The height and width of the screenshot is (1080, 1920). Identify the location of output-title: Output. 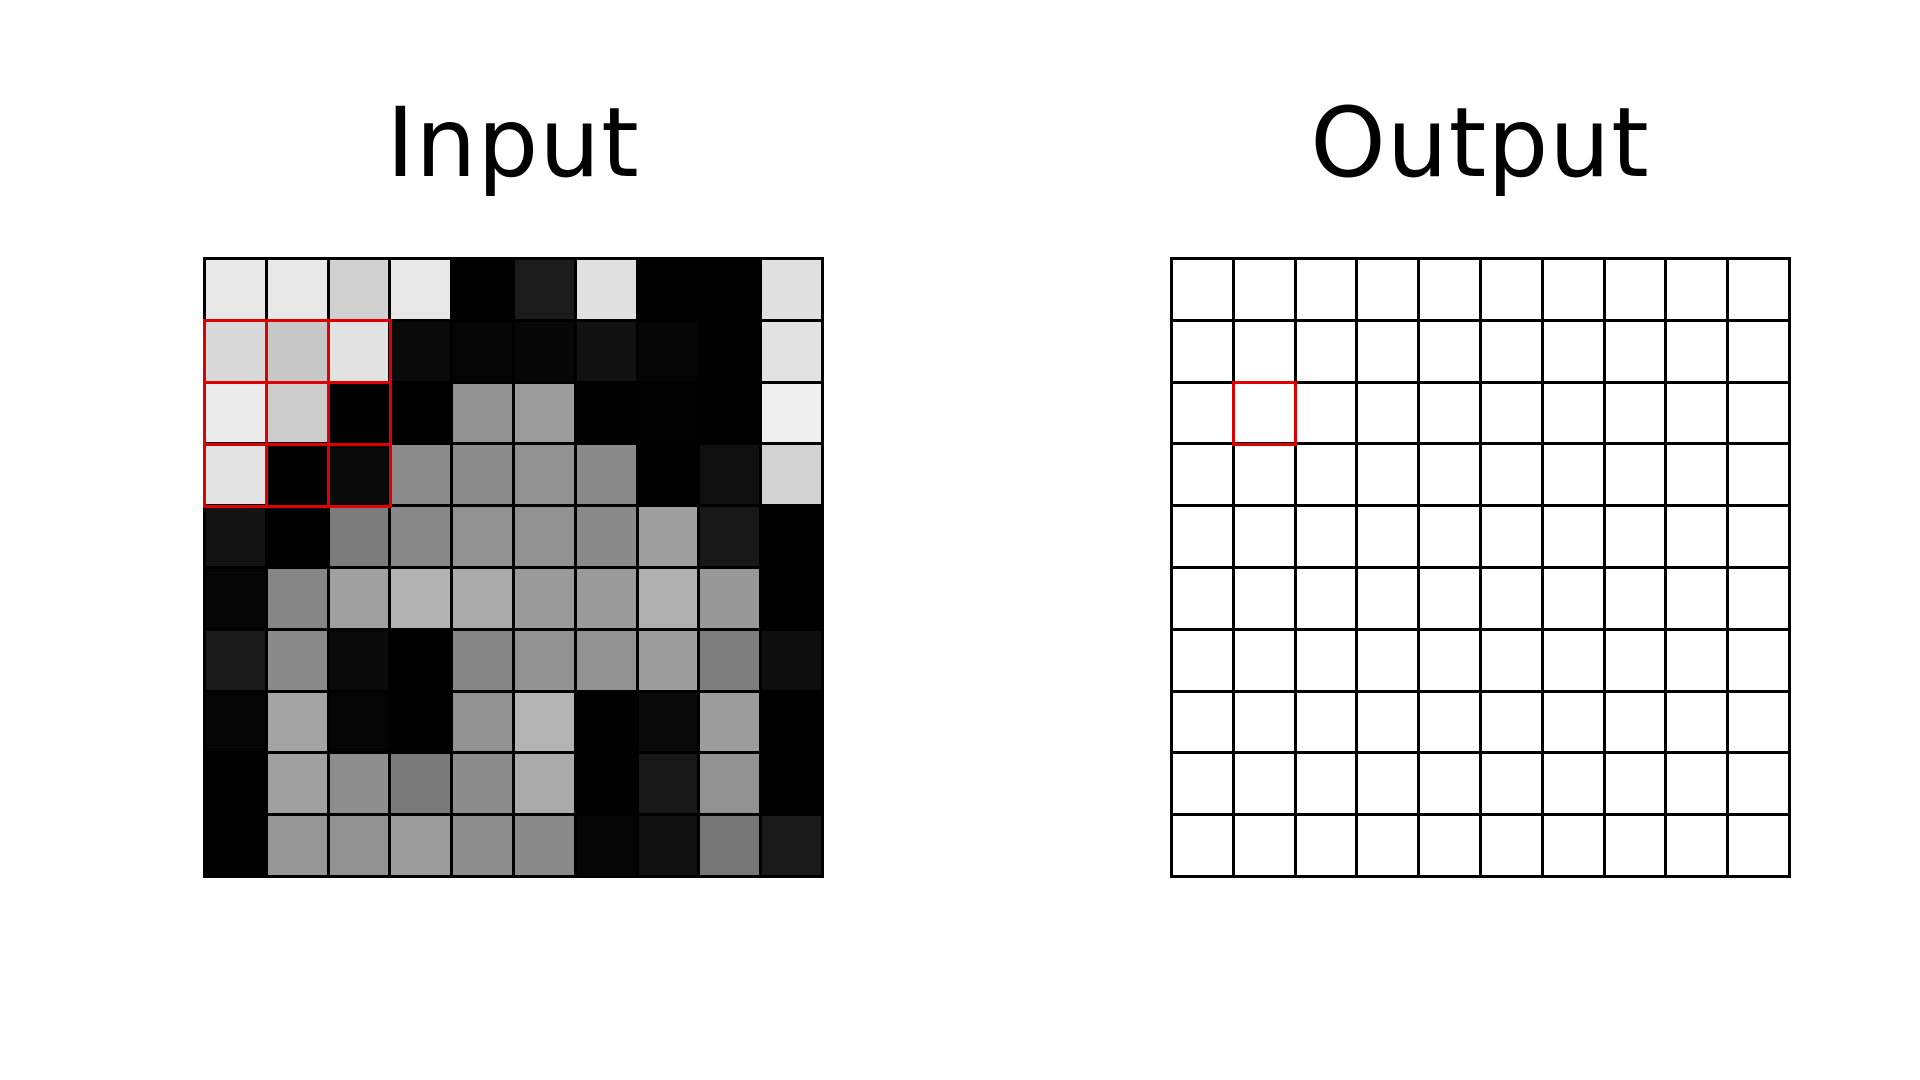
(1480, 143).